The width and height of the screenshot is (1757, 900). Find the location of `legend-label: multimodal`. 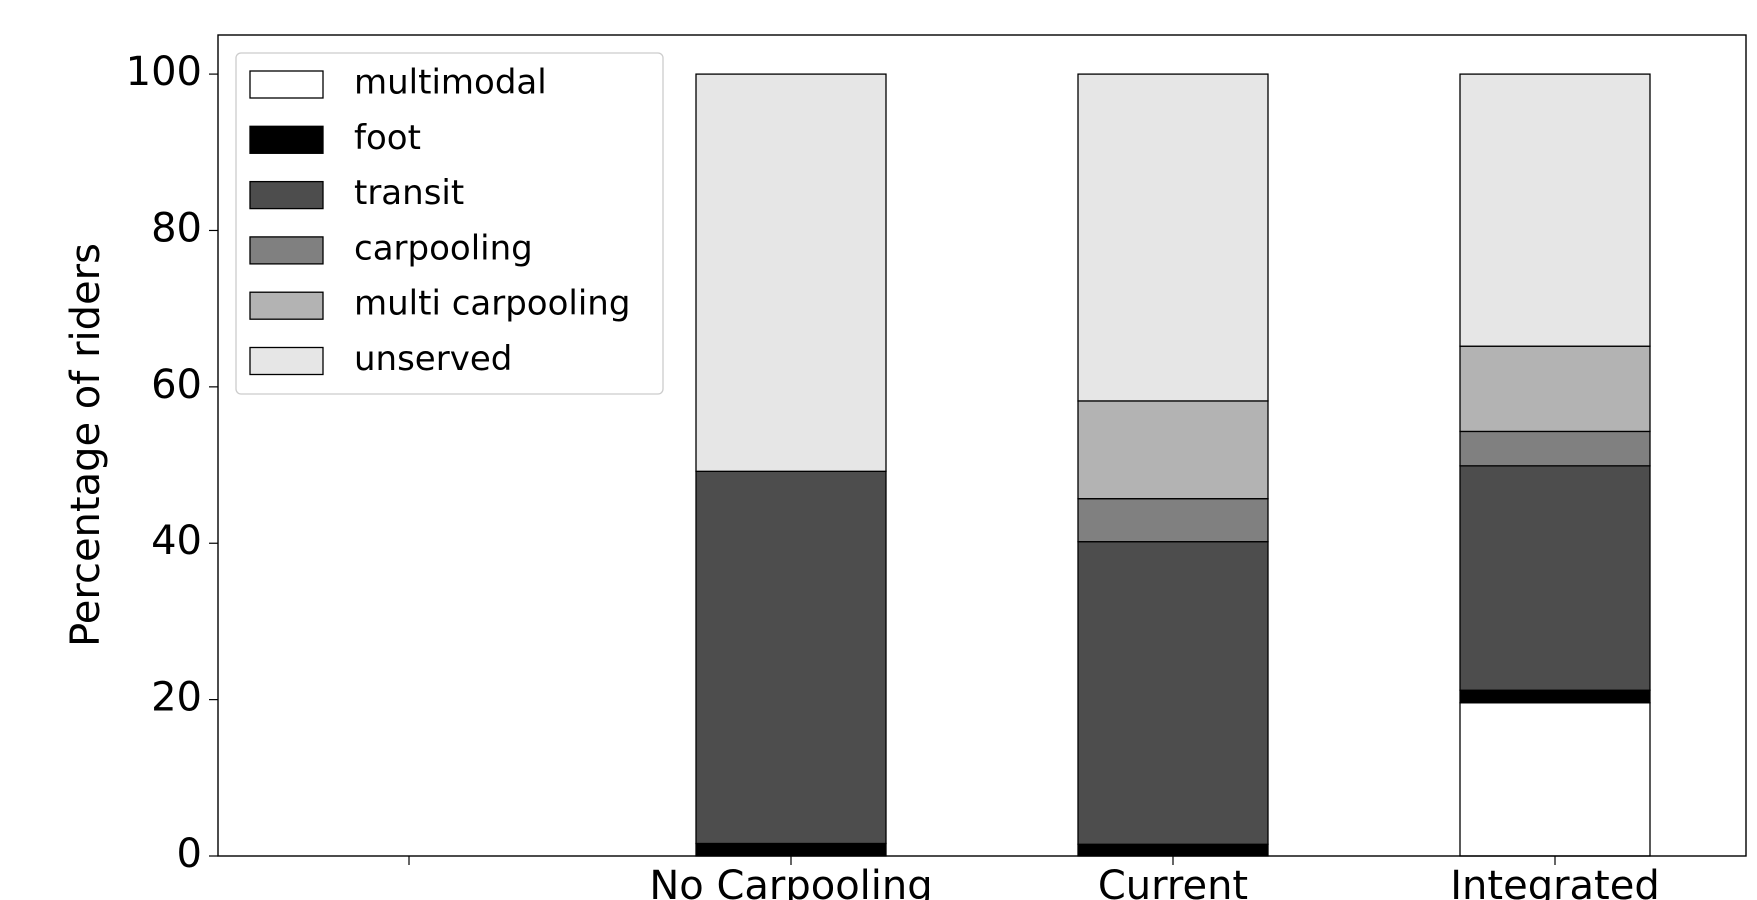

legend-label: multimodal is located at coordinates (450, 83).